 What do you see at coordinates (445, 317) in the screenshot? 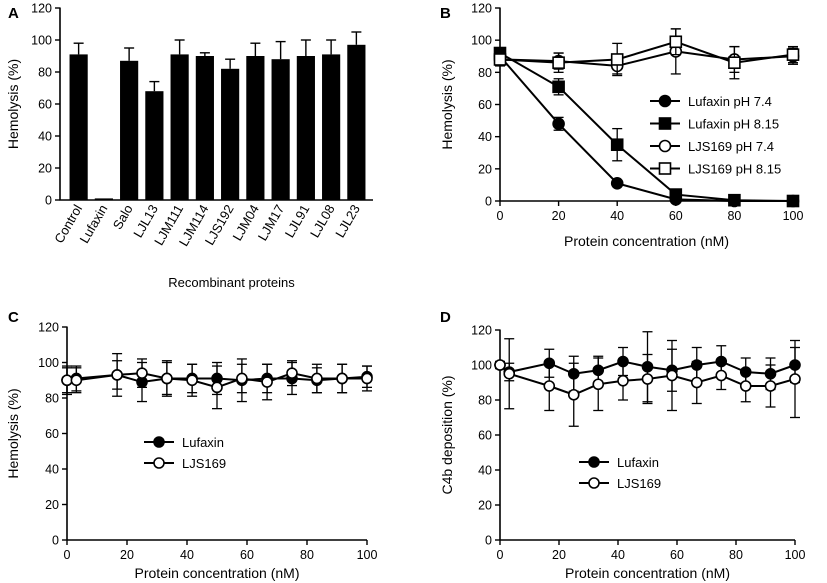
I see `panel-letter: D` at bounding box center [445, 317].